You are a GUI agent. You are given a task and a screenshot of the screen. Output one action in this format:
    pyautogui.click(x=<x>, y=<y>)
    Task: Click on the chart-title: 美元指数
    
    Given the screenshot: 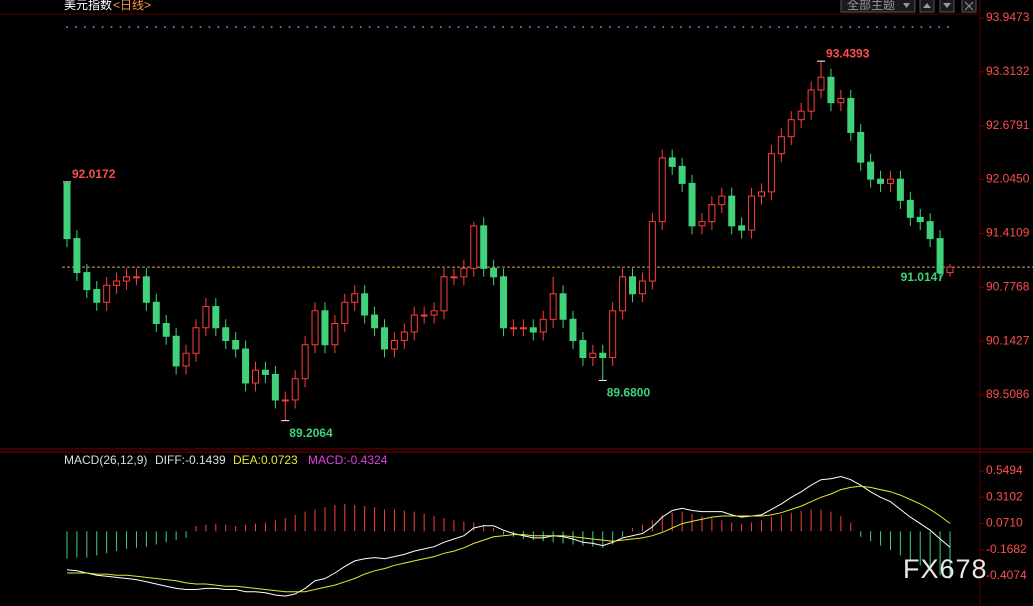 What is the action you would take?
    pyautogui.click(x=88, y=6)
    